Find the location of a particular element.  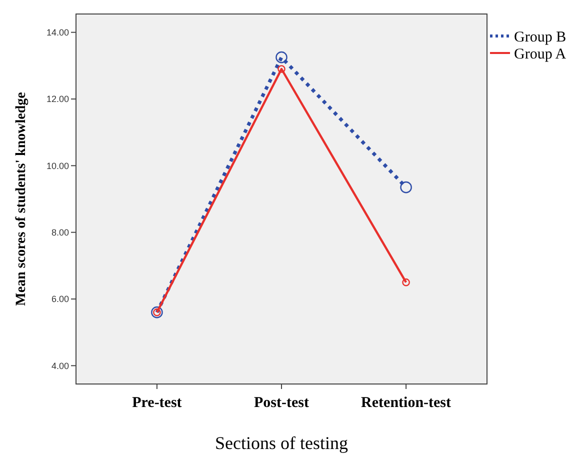

legend-label: Group A is located at coordinates (540, 54).